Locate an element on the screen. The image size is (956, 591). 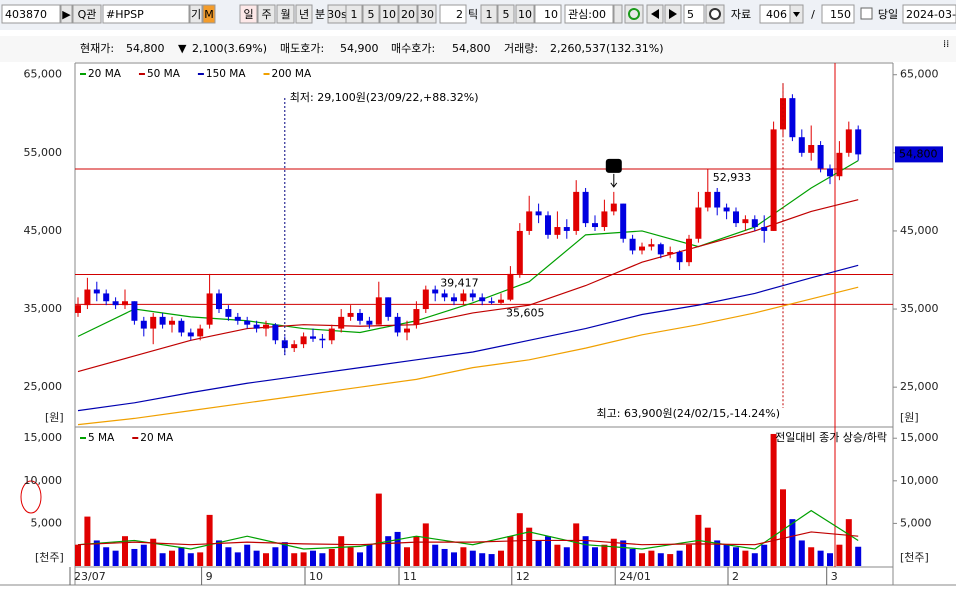
input-text: 150 is located at coordinates (840, 14).